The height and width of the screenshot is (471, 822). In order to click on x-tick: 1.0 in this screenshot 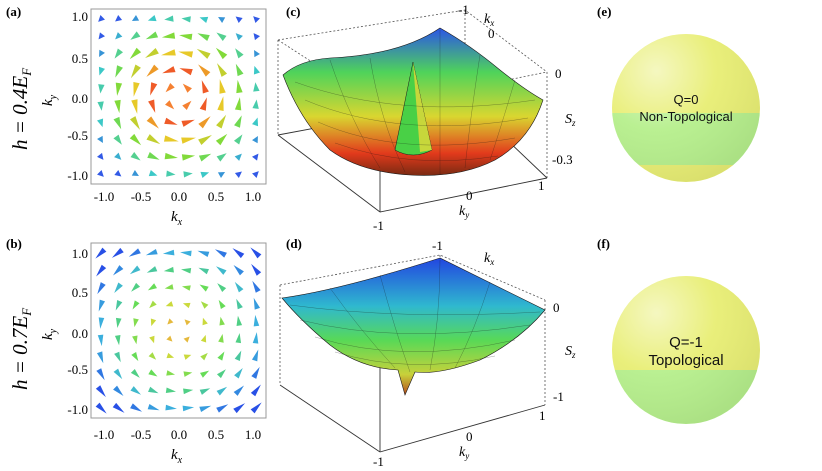, I will do `click(253, 434)`.